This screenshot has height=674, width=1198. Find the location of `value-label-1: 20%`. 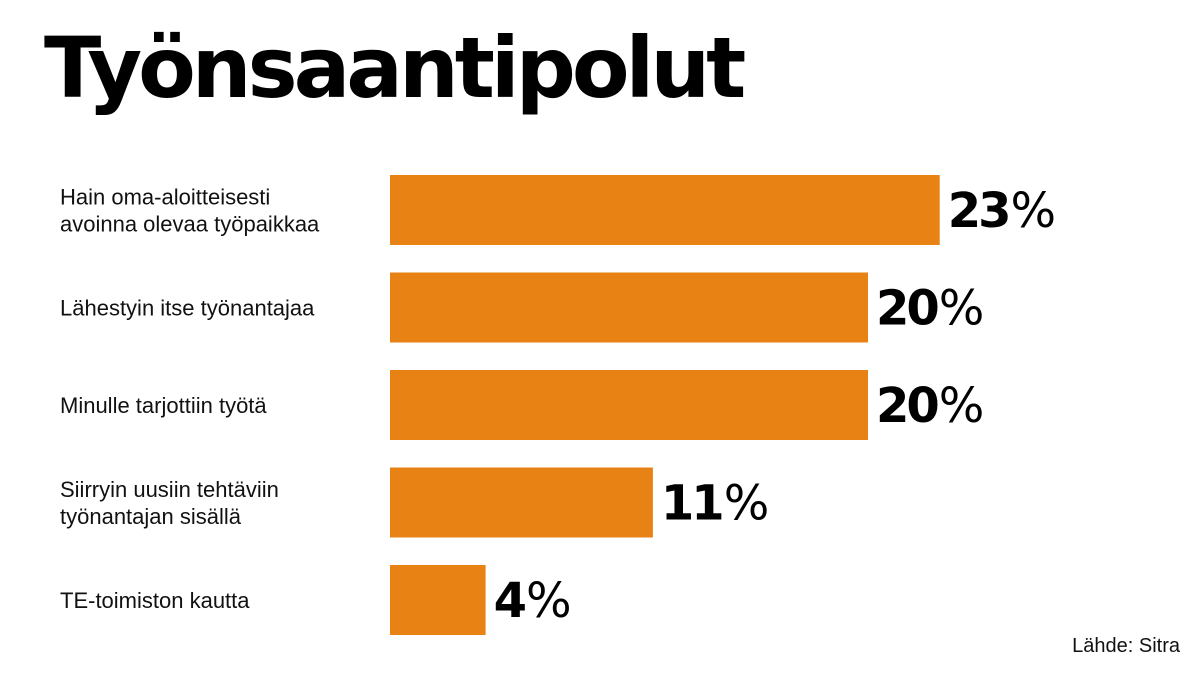

value-label-1: 20% is located at coordinates (930, 309).